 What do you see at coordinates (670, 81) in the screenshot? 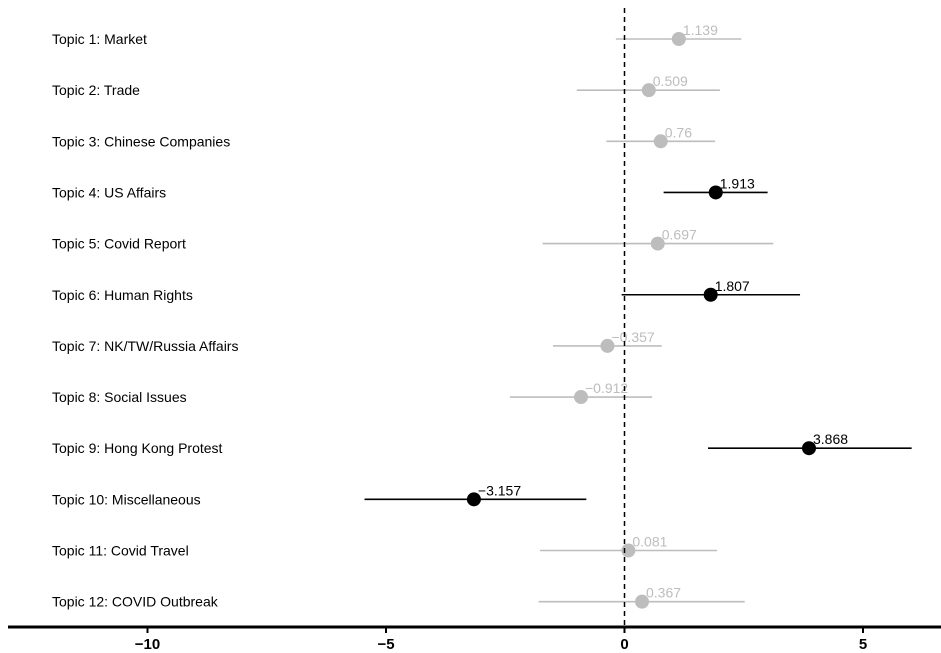
I see `estimate-value-label: 0.509` at bounding box center [670, 81].